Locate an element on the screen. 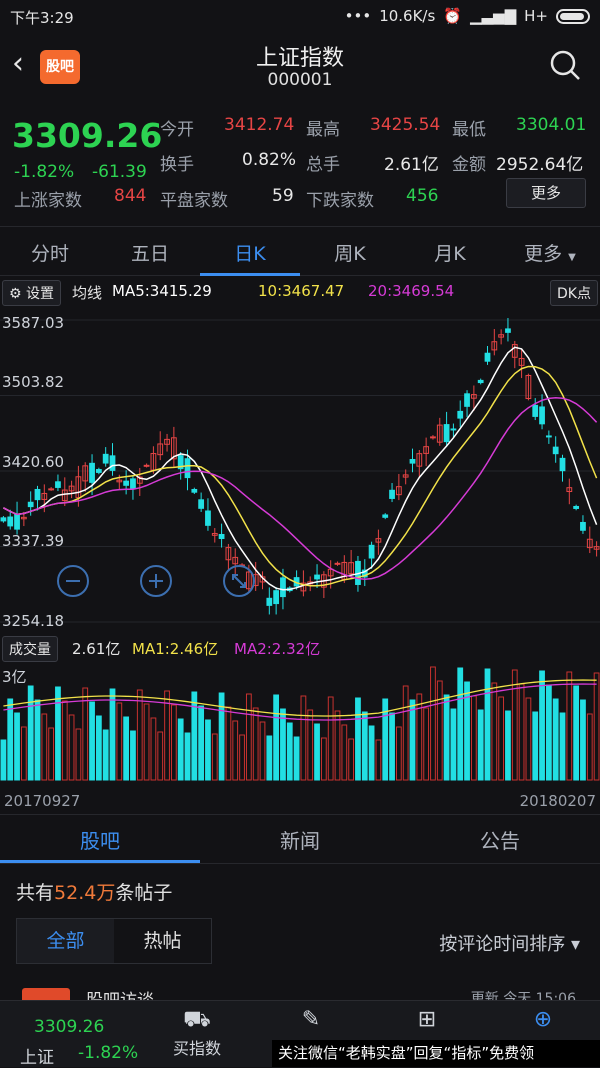 Image resolution: width=600 pixels, height=1068 pixels. y-tick-1: 3503.82 is located at coordinates (33, 382).